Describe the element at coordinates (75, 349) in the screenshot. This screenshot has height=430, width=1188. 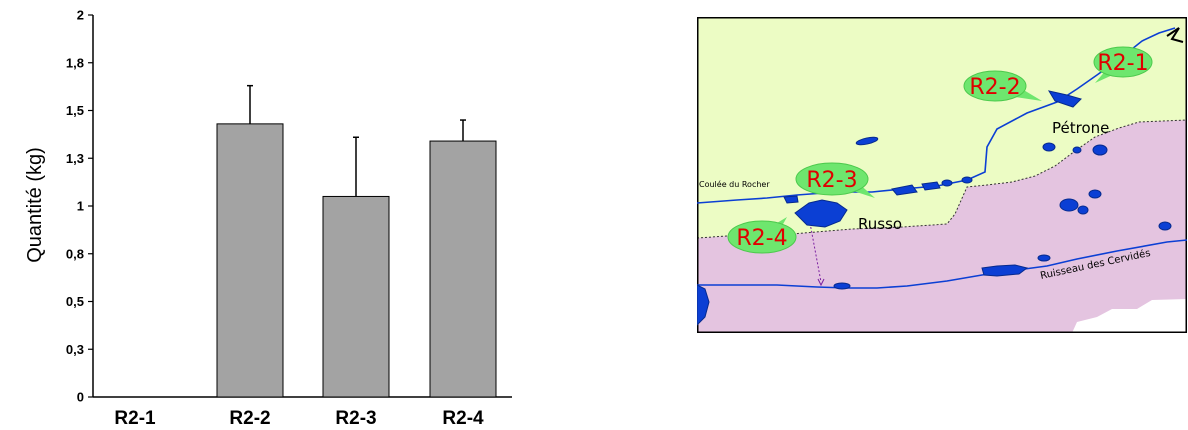
I see `y-tick-label: 0,3` at that location.